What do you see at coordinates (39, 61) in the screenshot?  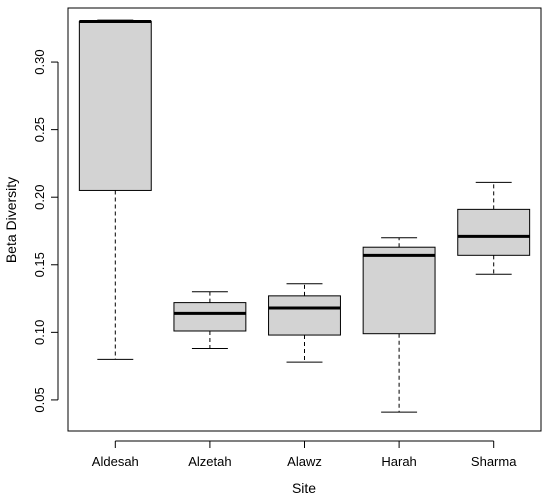 I see `y-tick-label: 0.30` at bounding box center [39, 61].